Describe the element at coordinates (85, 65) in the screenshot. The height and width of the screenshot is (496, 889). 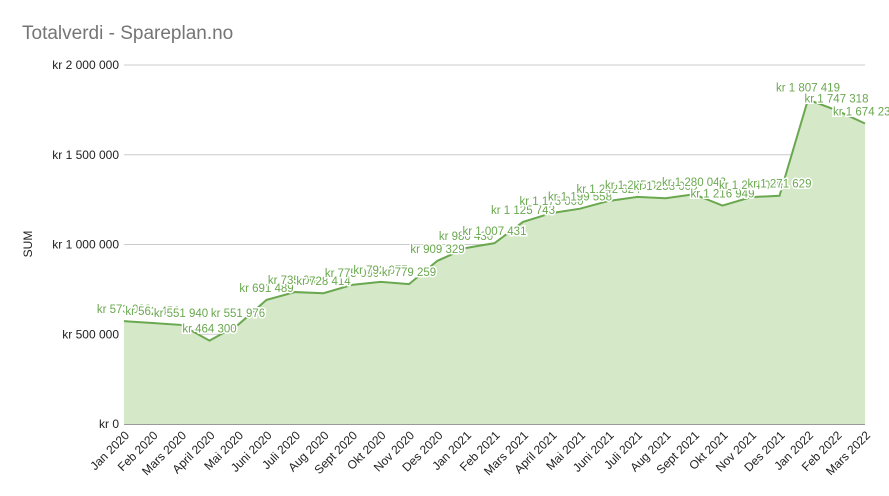
I see `y-tick-label: kr 2 000 000` at that location.